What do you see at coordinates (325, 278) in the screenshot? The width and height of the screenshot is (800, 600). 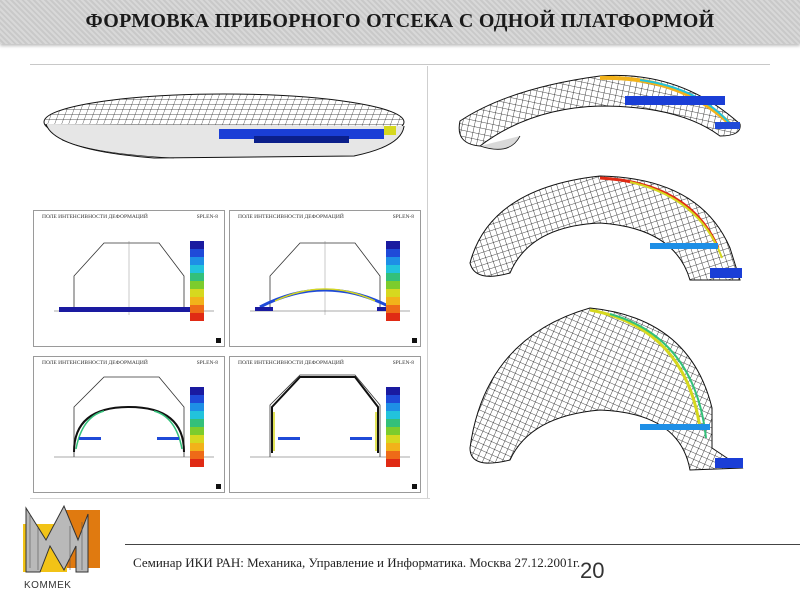 I see `strain-panel-2: ПОЛЕ ИНТЕНСИВНОСТИ ДЕФОРМАЦИЙ SPLEN-8` at bounding box center [325, 278].